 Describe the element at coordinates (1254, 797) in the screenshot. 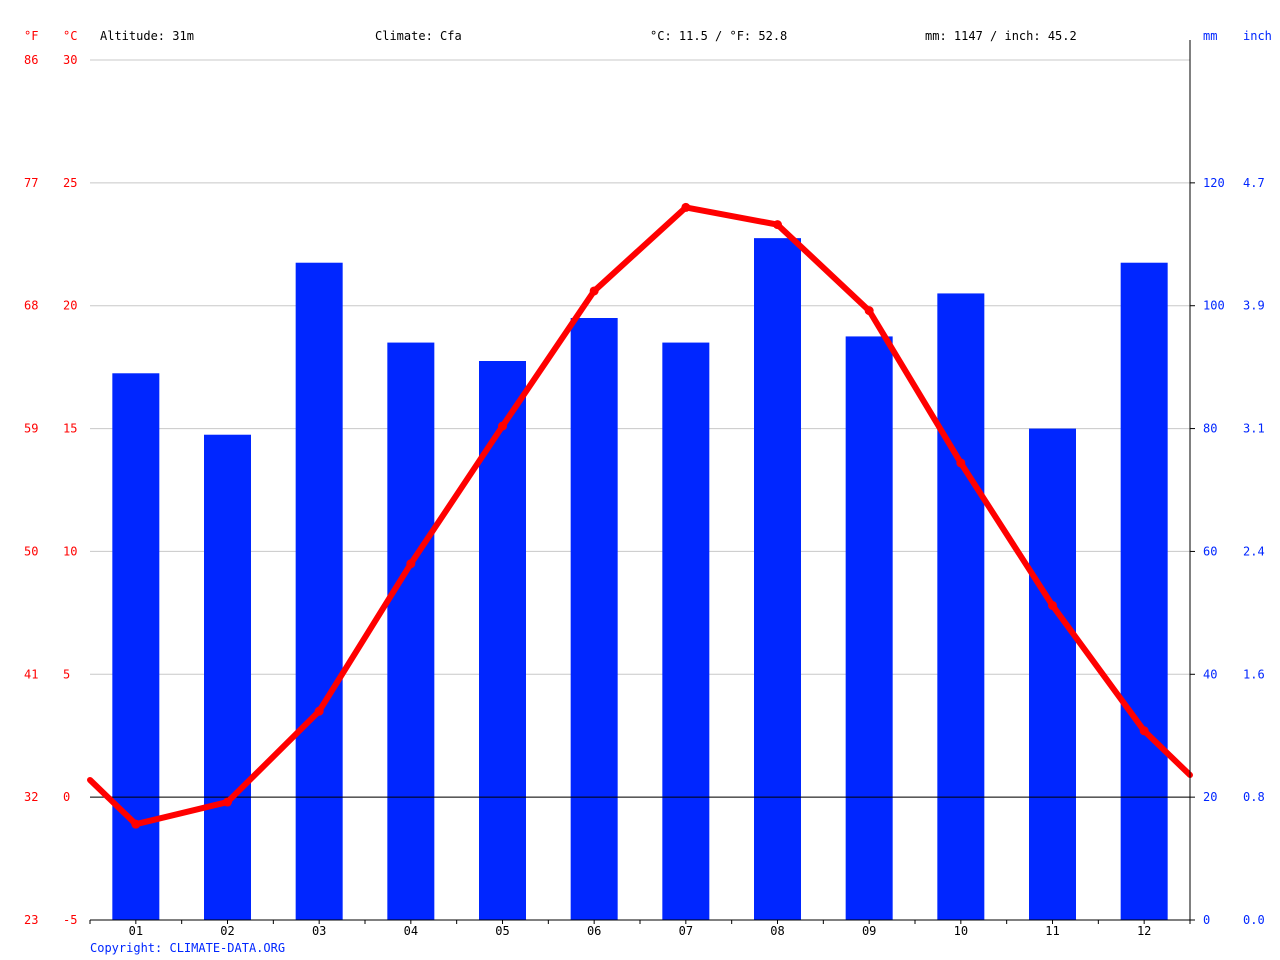

I see `inch-tick-label: 0.8` at that location.